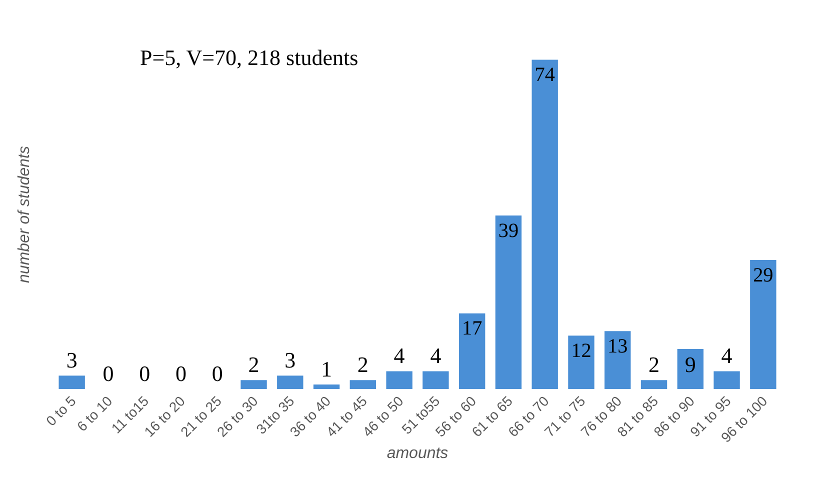  What do you see at coordinates (618, 347) in the screenshot?
I see `data-label: 13` at bounding box center [618, 347].